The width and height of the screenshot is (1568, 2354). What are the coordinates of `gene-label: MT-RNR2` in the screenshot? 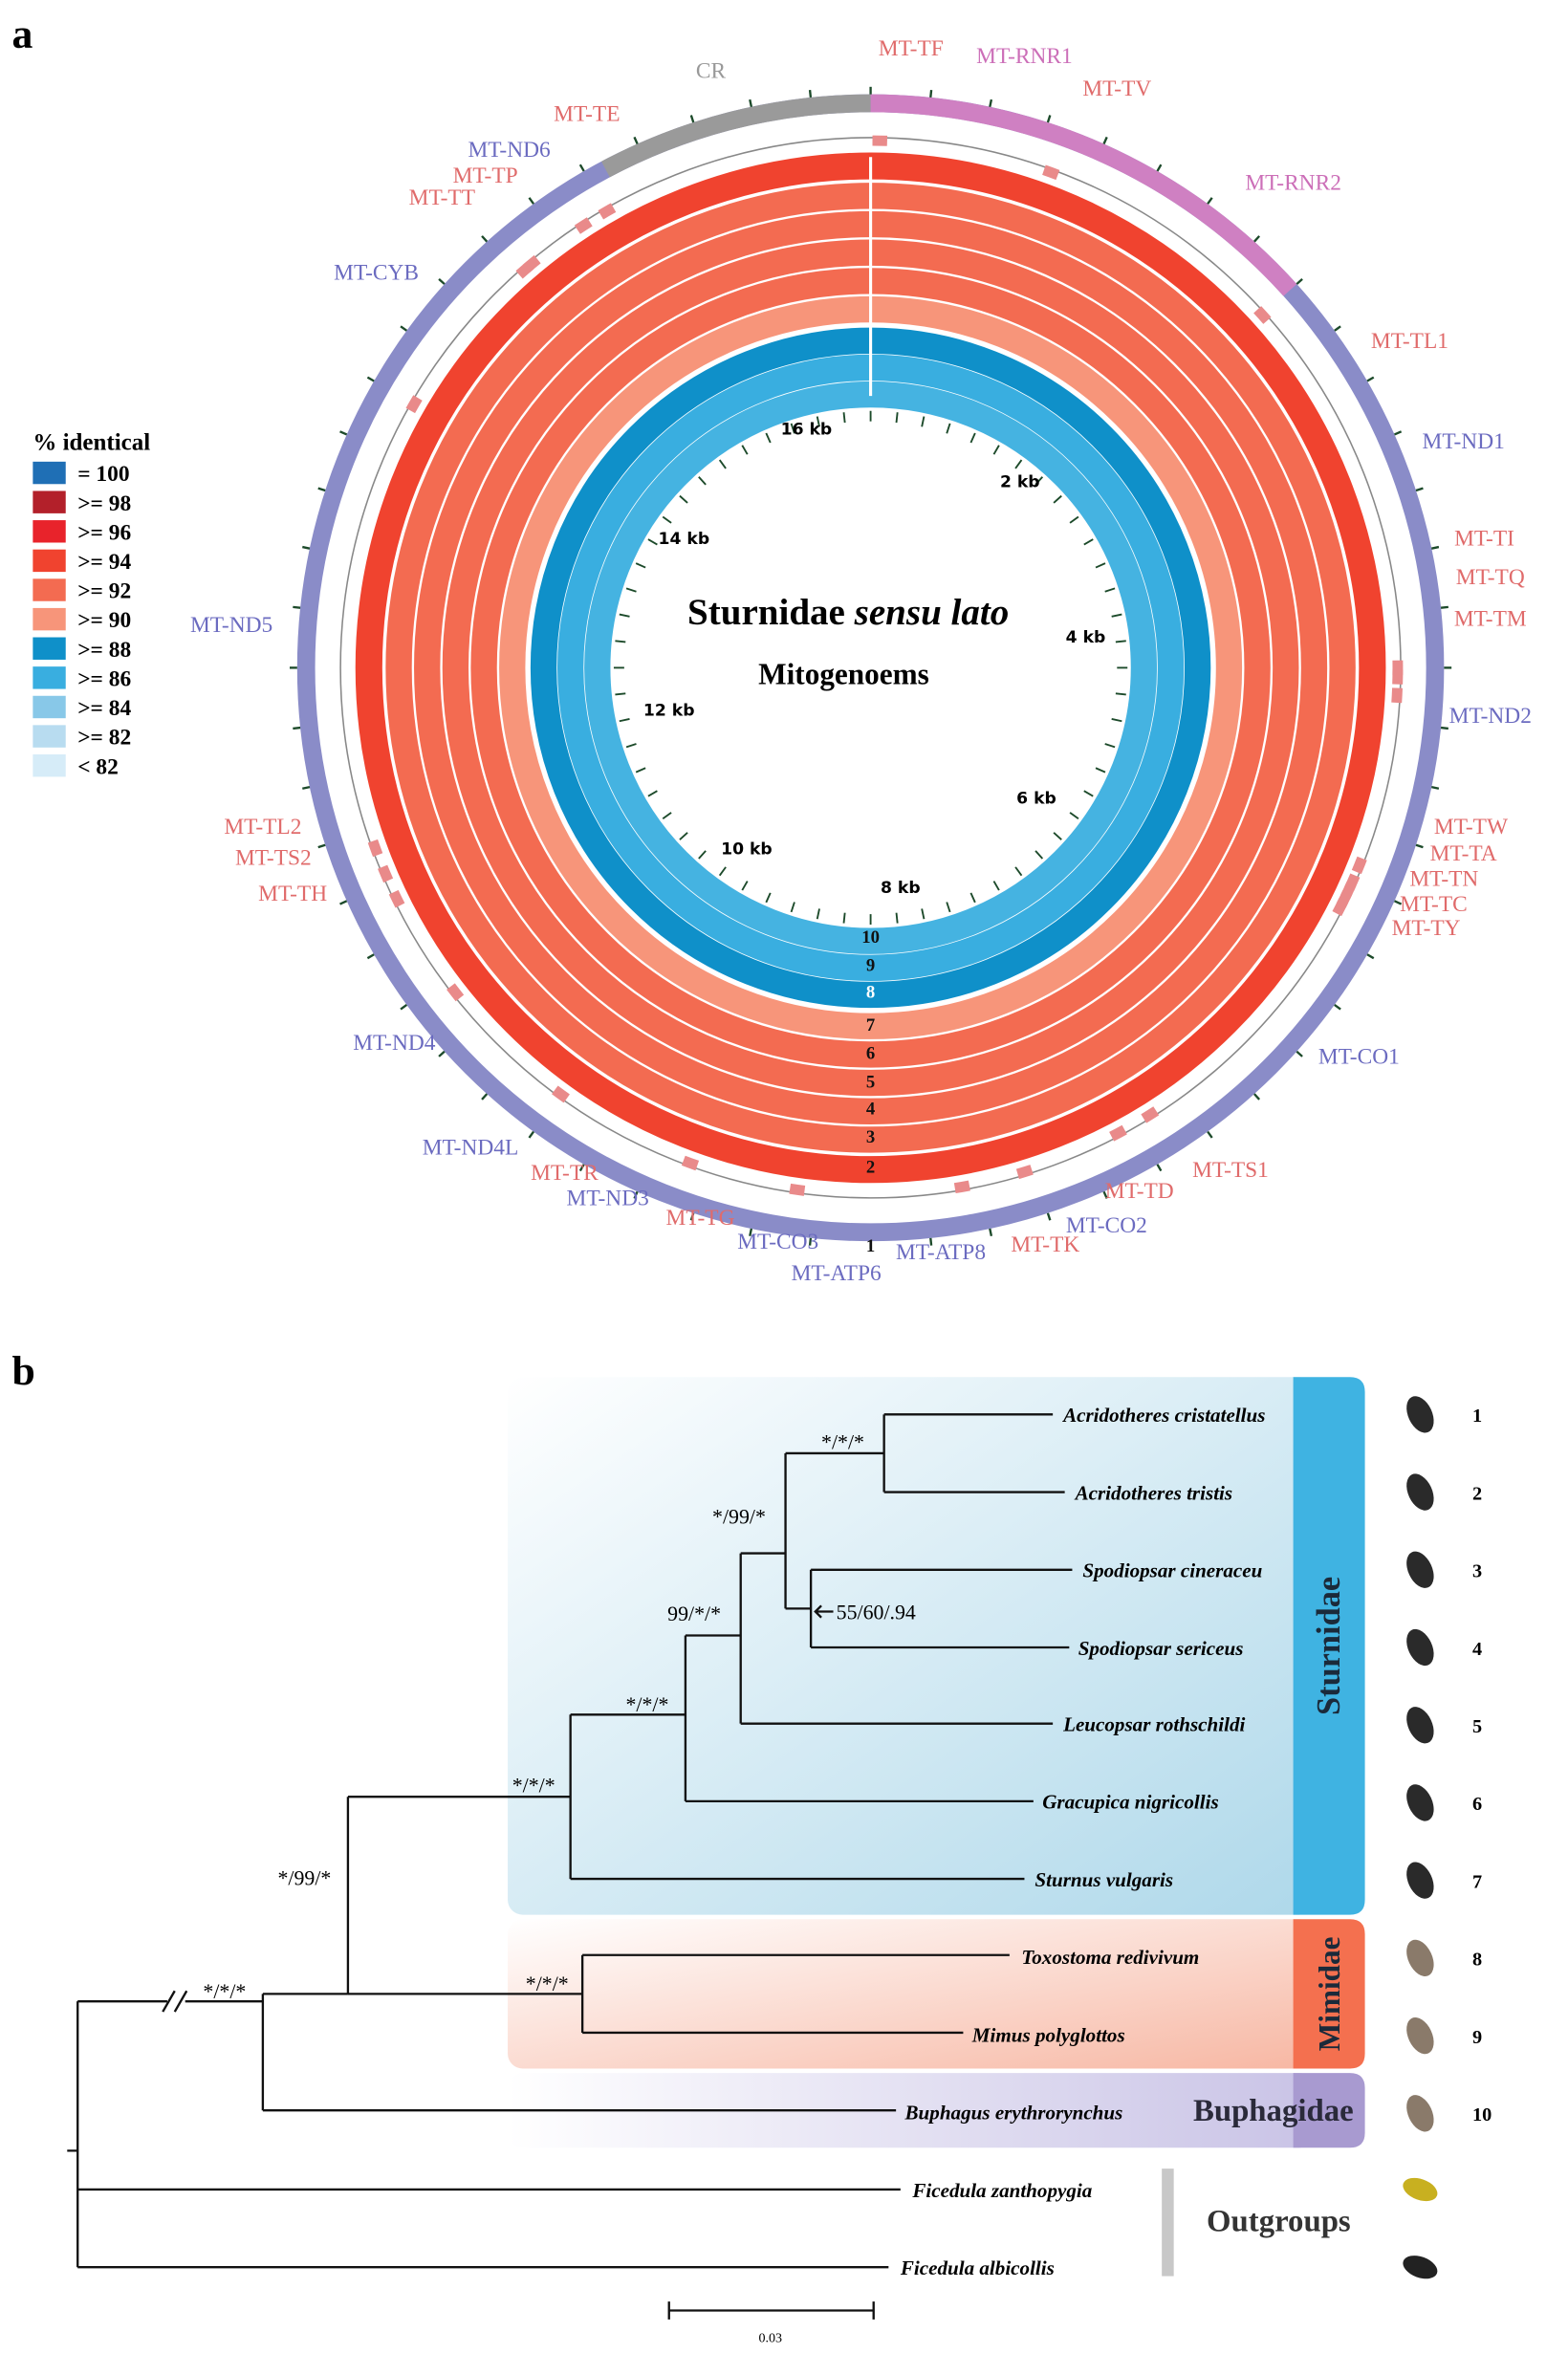 It's located at (1293, 184).